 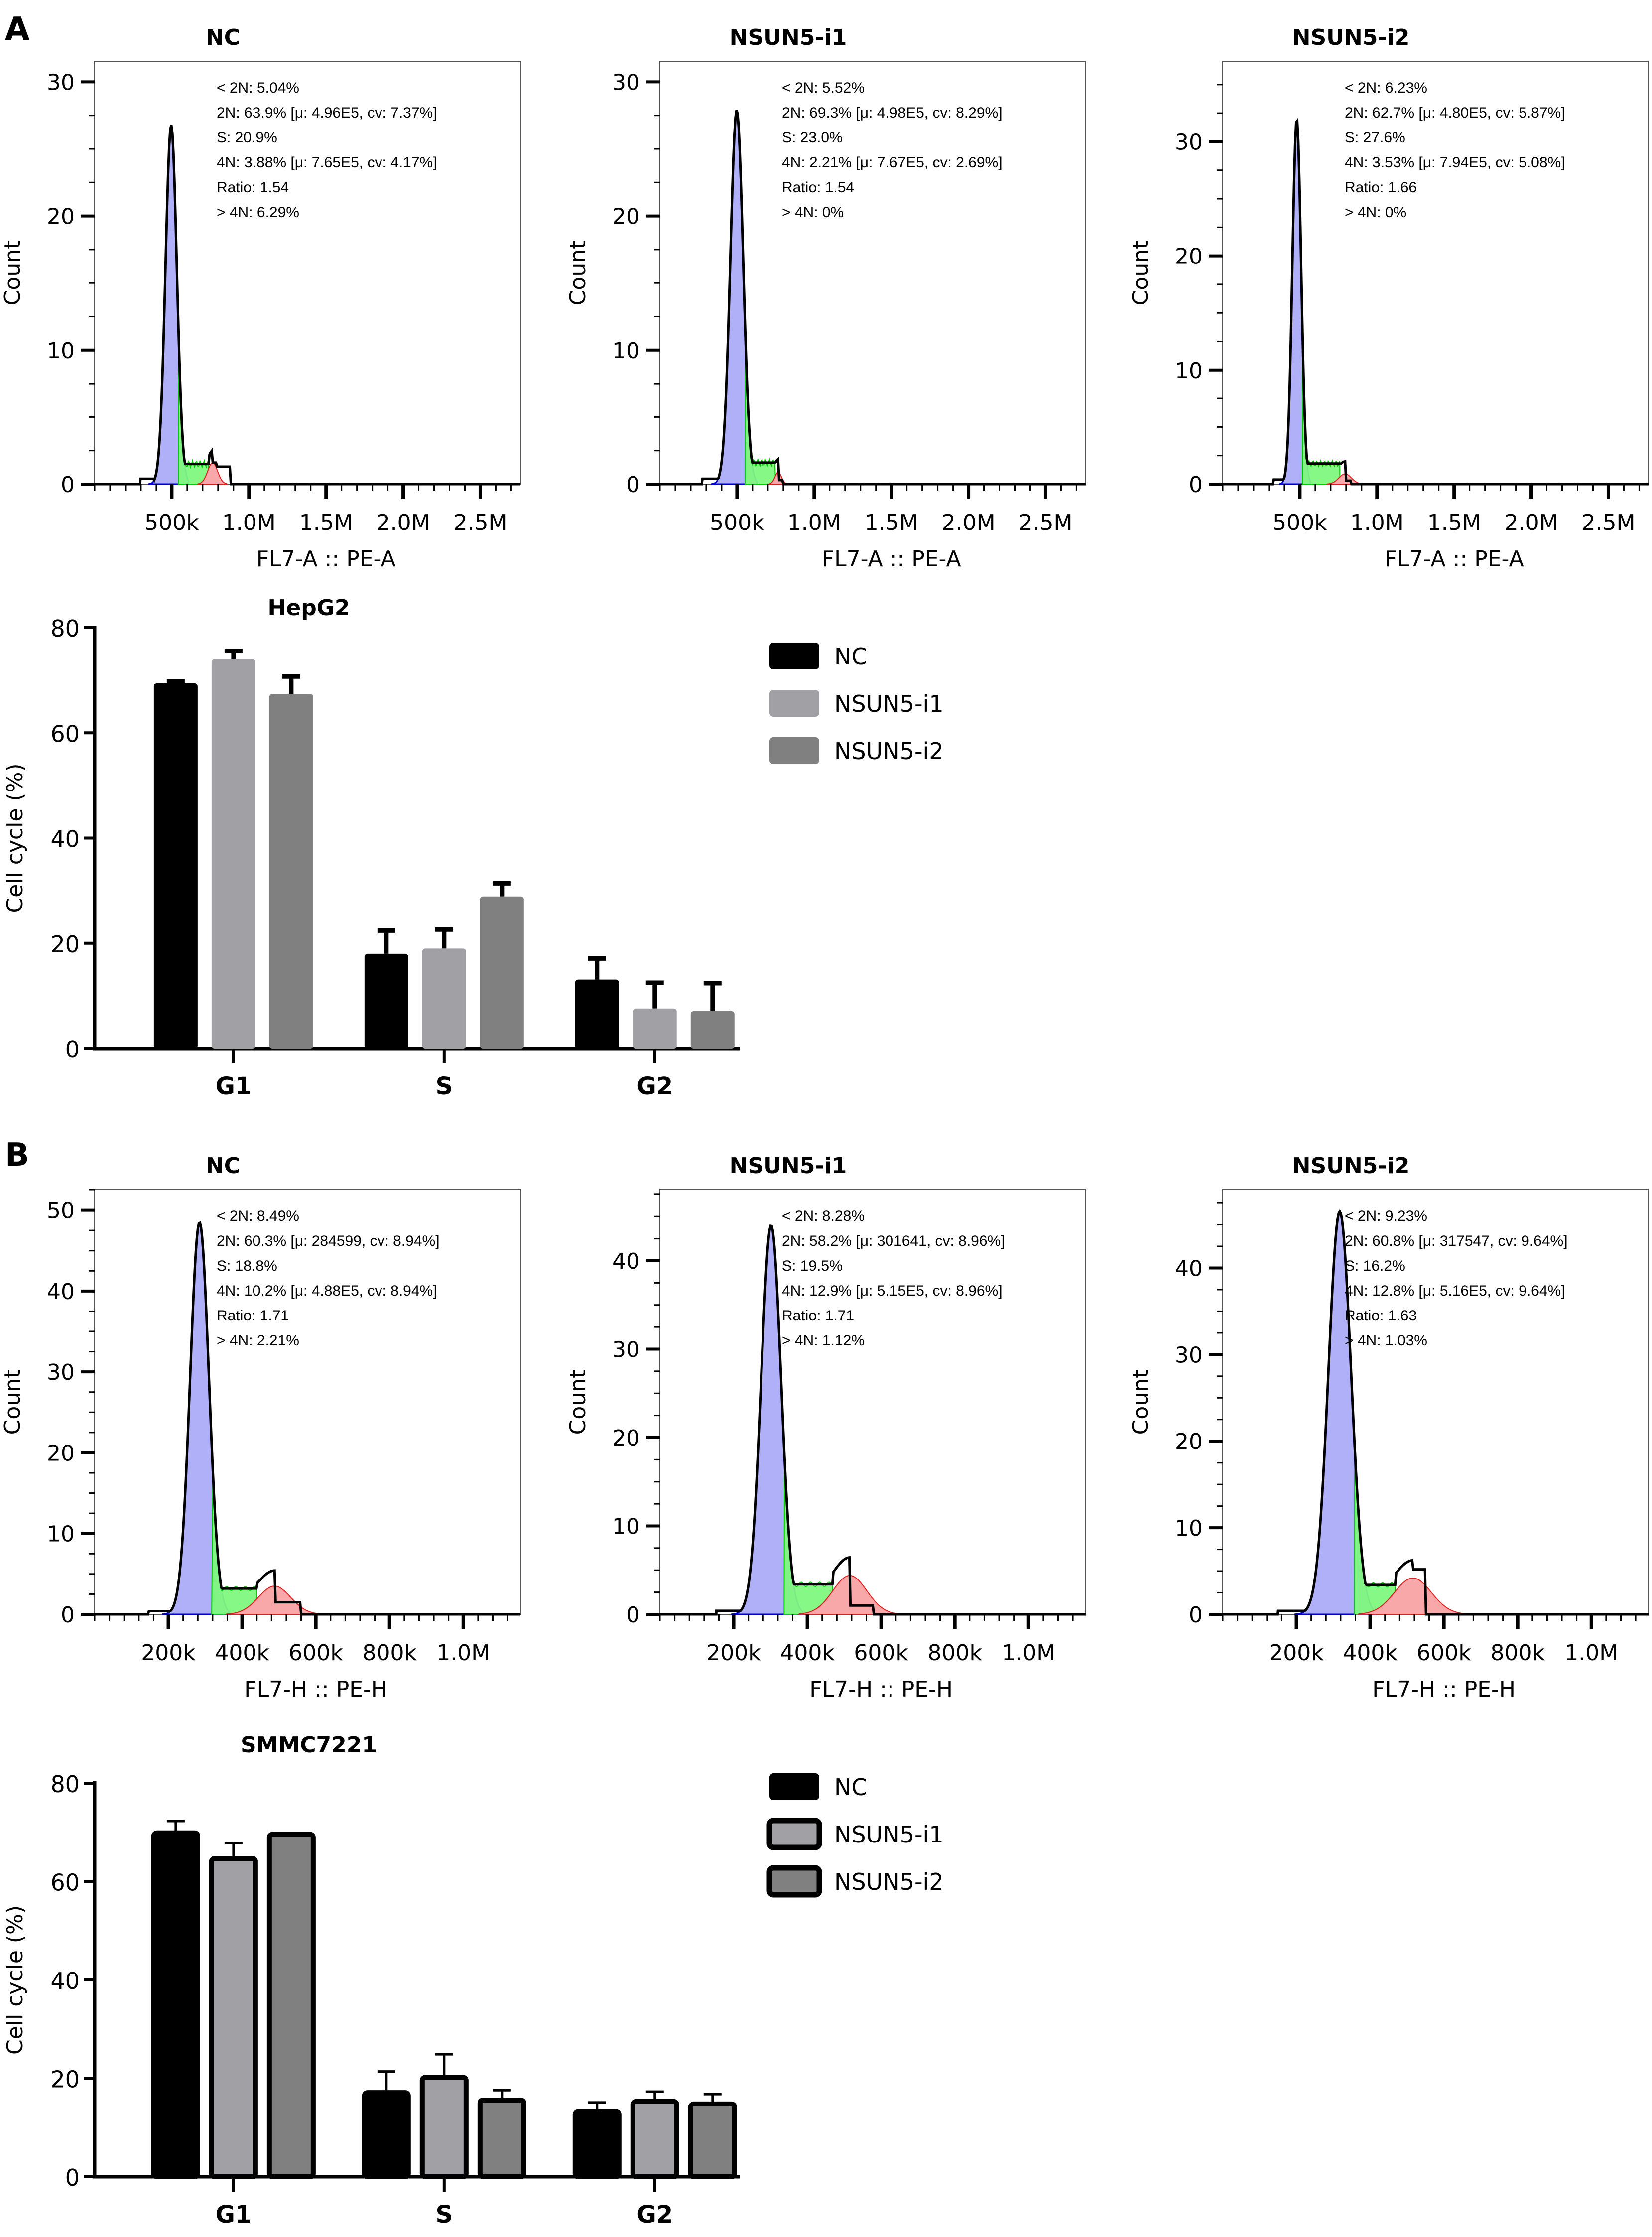 What do you see at coordinates (713, 1030) in the screenshot?
I see `bar-nsun5-i2-g2` at bounding box center [713, 1030].